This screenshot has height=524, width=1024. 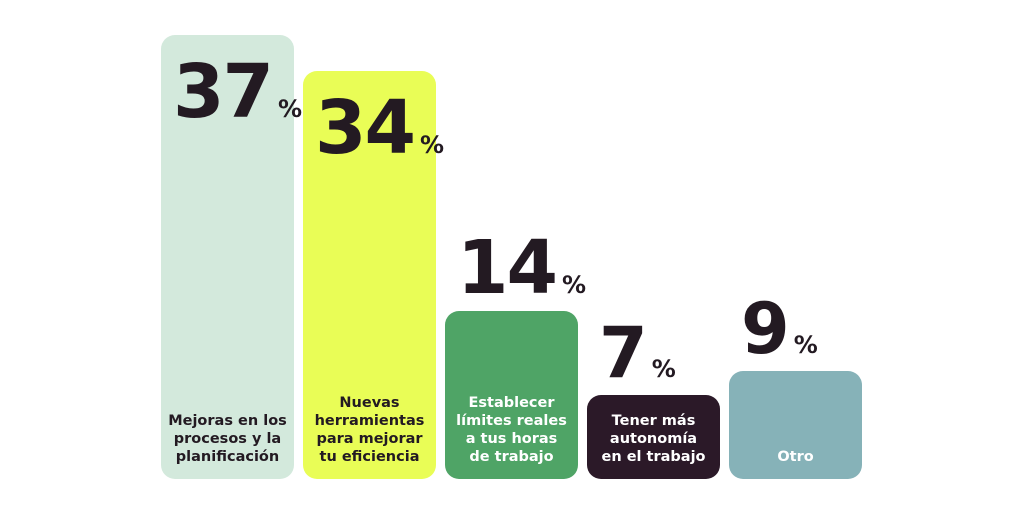 What do you see at coordinates (379, 128) in the screenshot?
I see `value-label-2: 34%` at bounding box center [379, 128].